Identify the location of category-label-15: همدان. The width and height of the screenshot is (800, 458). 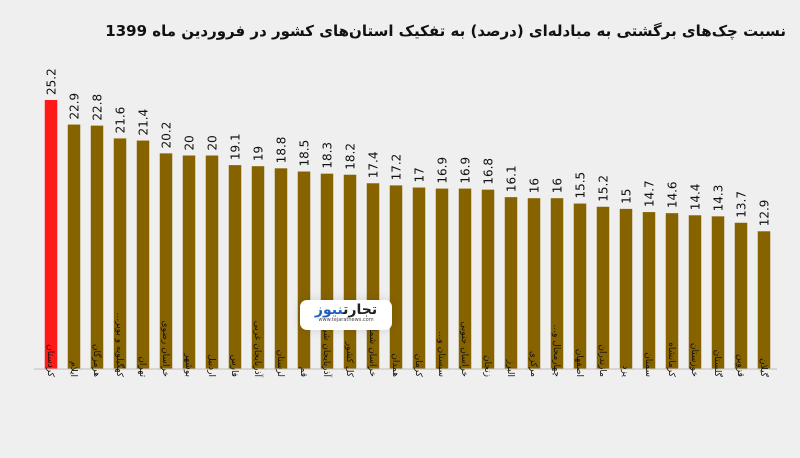
(395, 365).